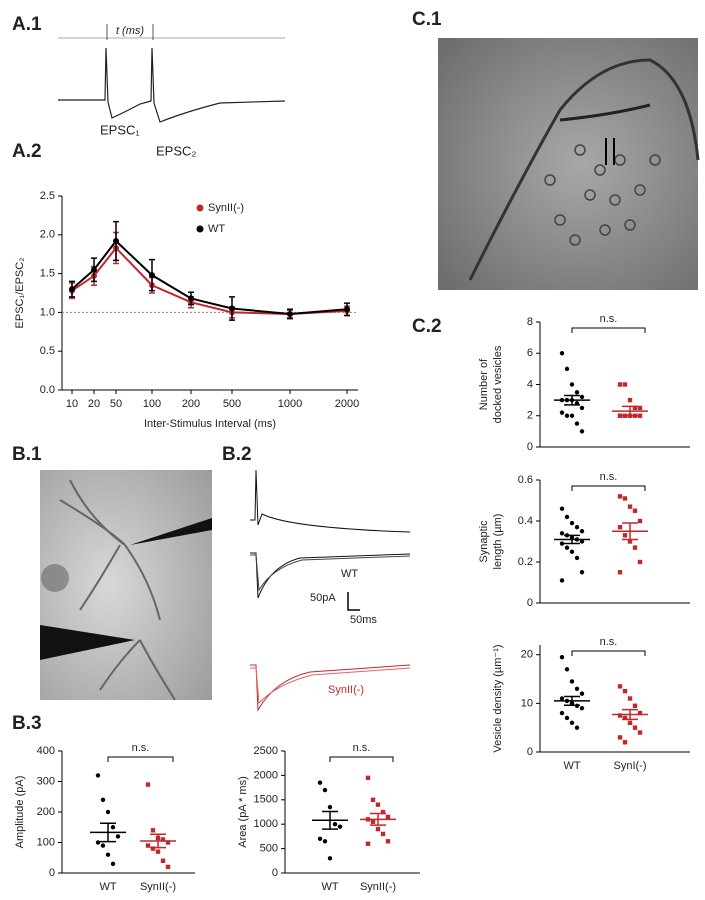  Describe the element at coordinates (47, 312) in the screenshot. I see `y-tick-label: 1.0` at that location.